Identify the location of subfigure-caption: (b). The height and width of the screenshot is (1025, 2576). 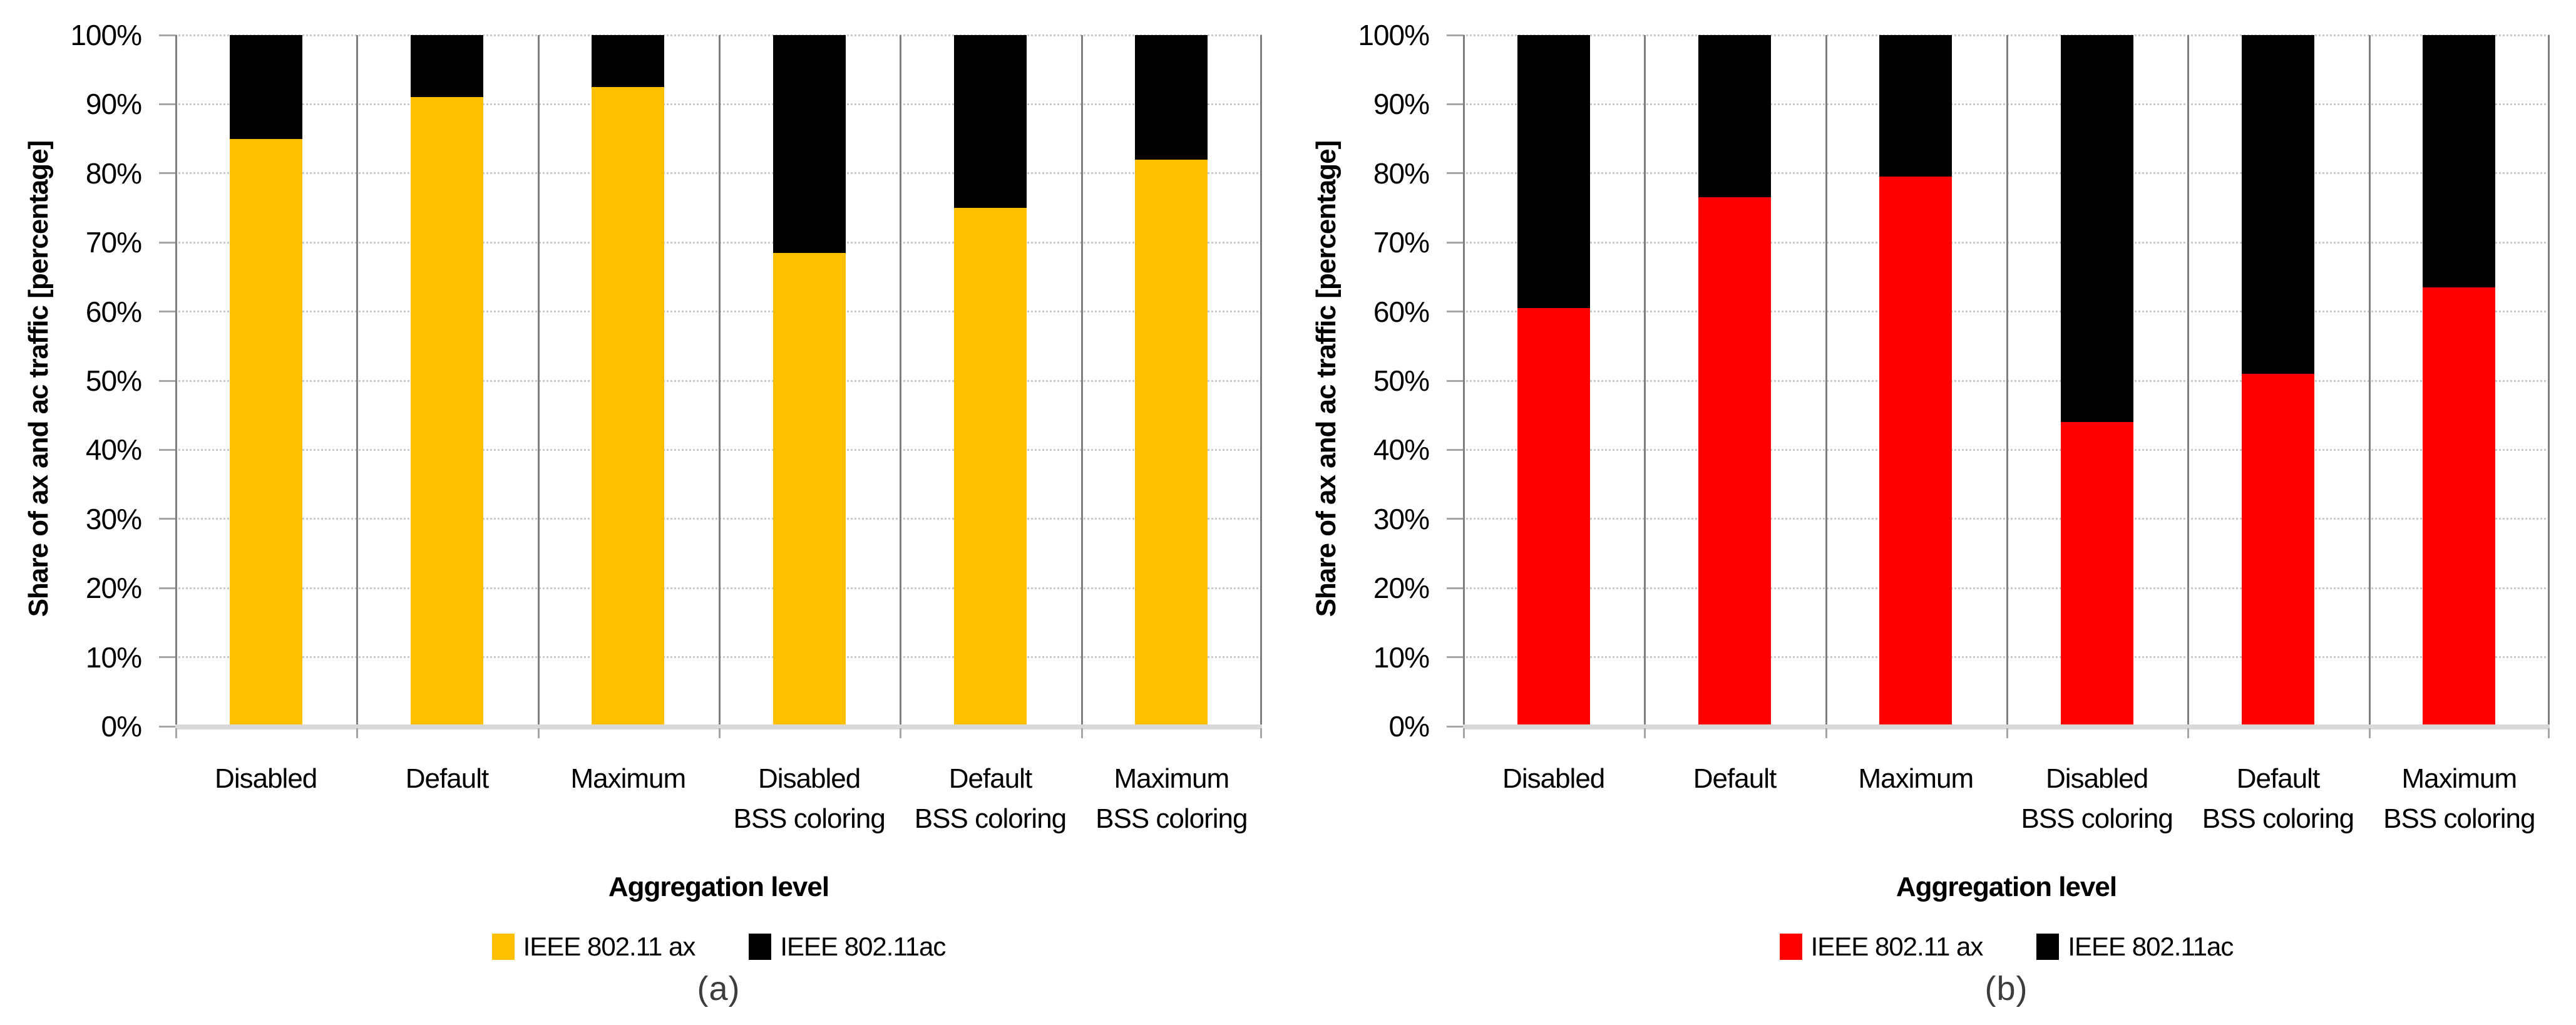
(2006, 989).